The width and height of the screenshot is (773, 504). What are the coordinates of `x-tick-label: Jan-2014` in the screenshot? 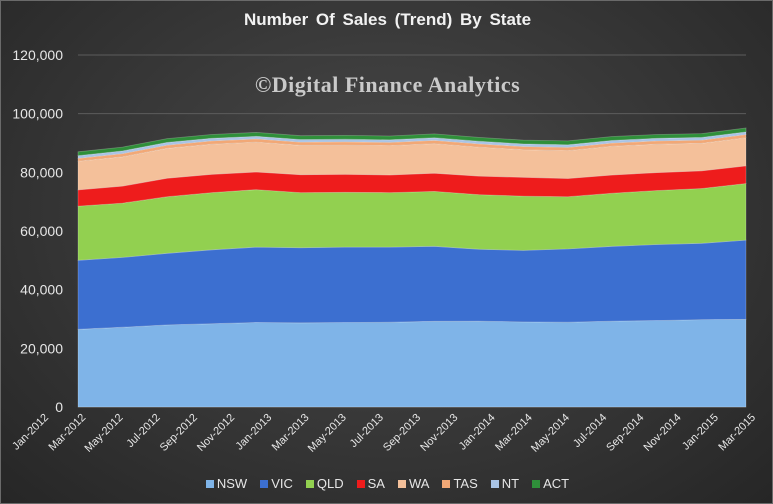 It's located at (477, 432).